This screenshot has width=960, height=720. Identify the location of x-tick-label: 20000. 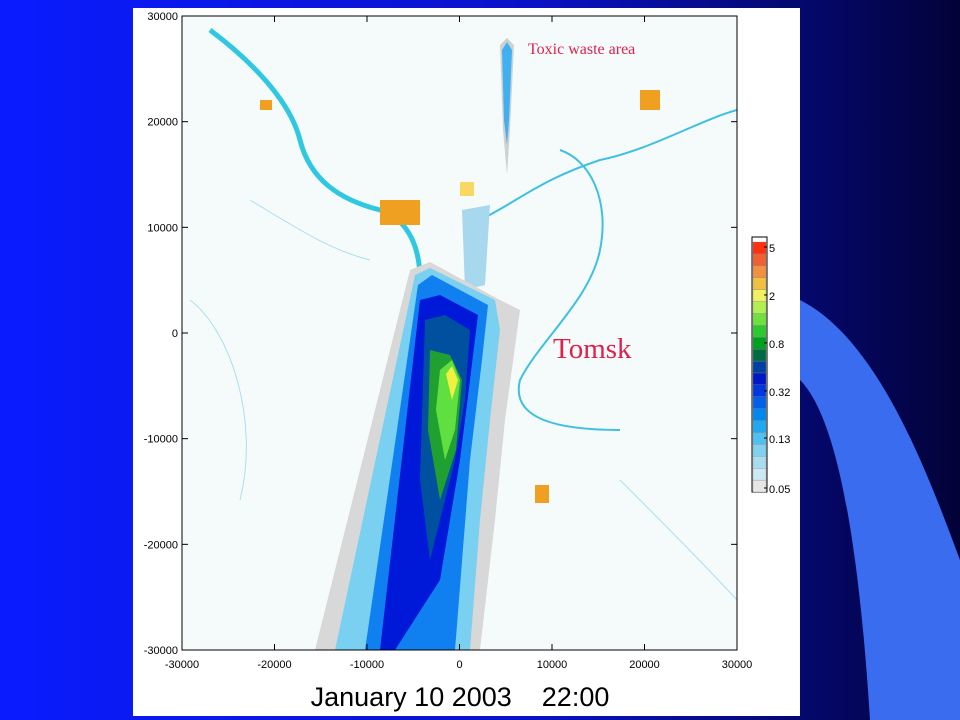
(644, 665).